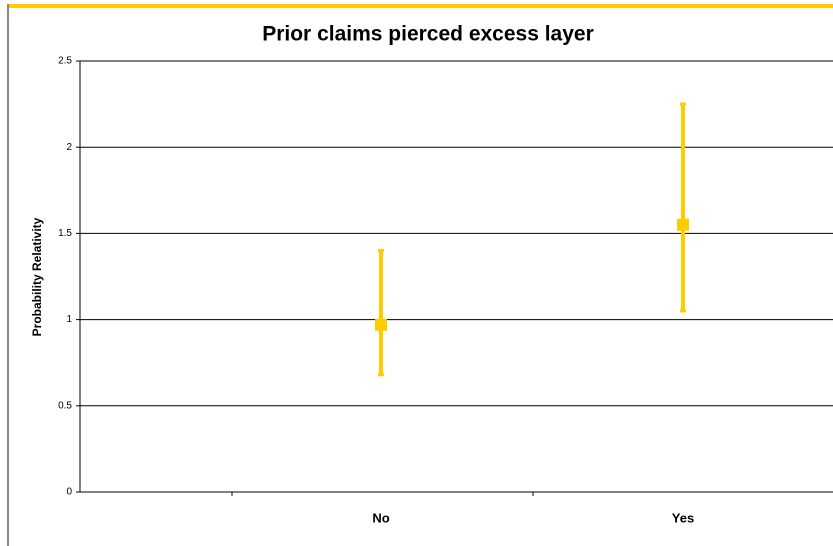  What do you see at coordinates (37, 276) in the screenshot?
I see `y-axis-label: Probability Relativity` at bounding box center [37, 276].